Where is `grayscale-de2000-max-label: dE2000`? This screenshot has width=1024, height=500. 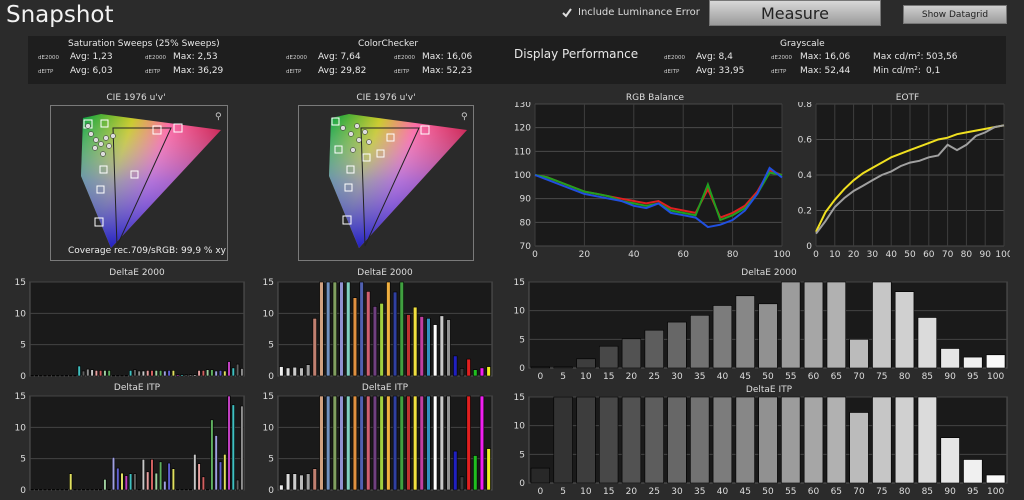
grayscale-de2000-max-label: dE2000 is located at coordinates (781, 58).